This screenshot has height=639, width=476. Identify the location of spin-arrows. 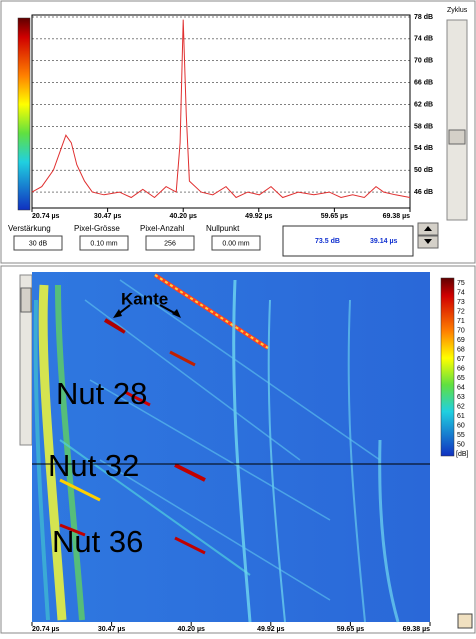
(428, 235).